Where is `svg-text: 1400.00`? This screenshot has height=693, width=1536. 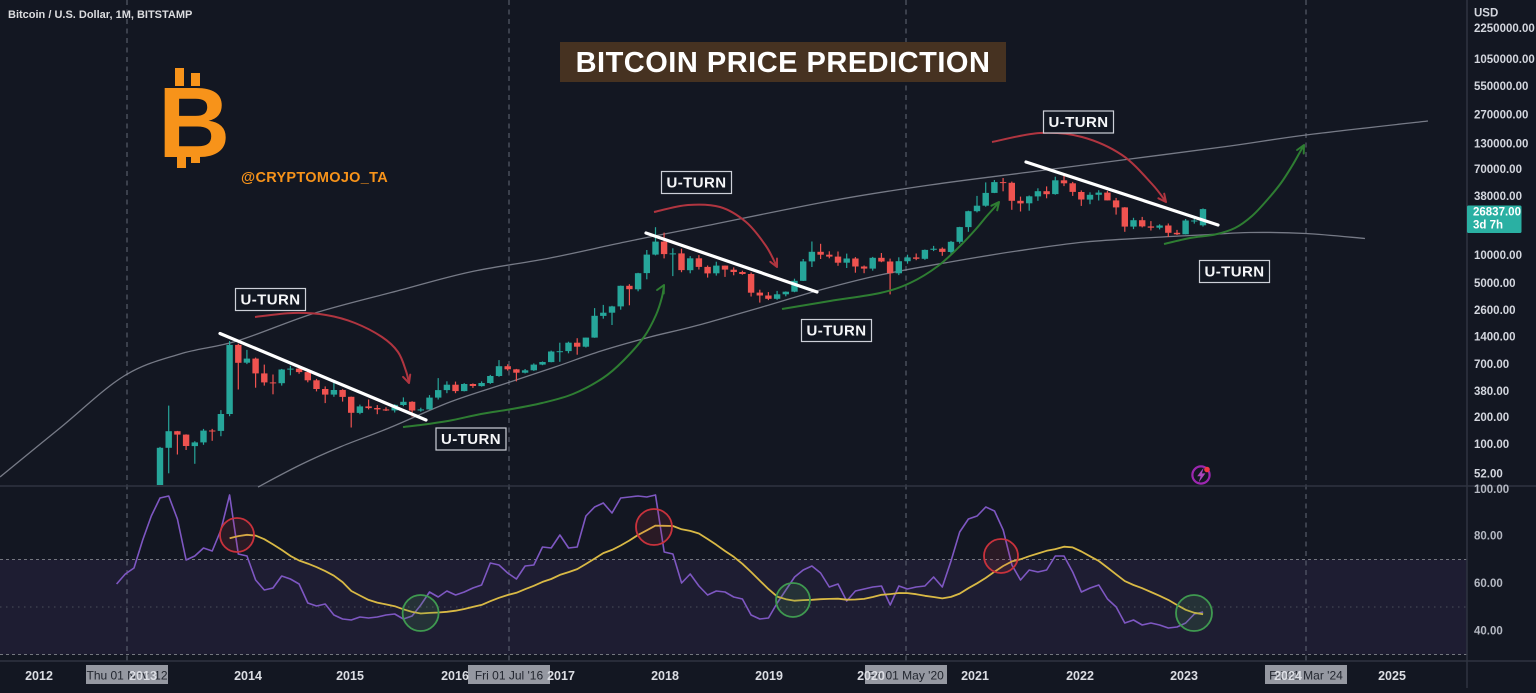 svg-text: 1400.00 is located at coordinates (1495, 338).